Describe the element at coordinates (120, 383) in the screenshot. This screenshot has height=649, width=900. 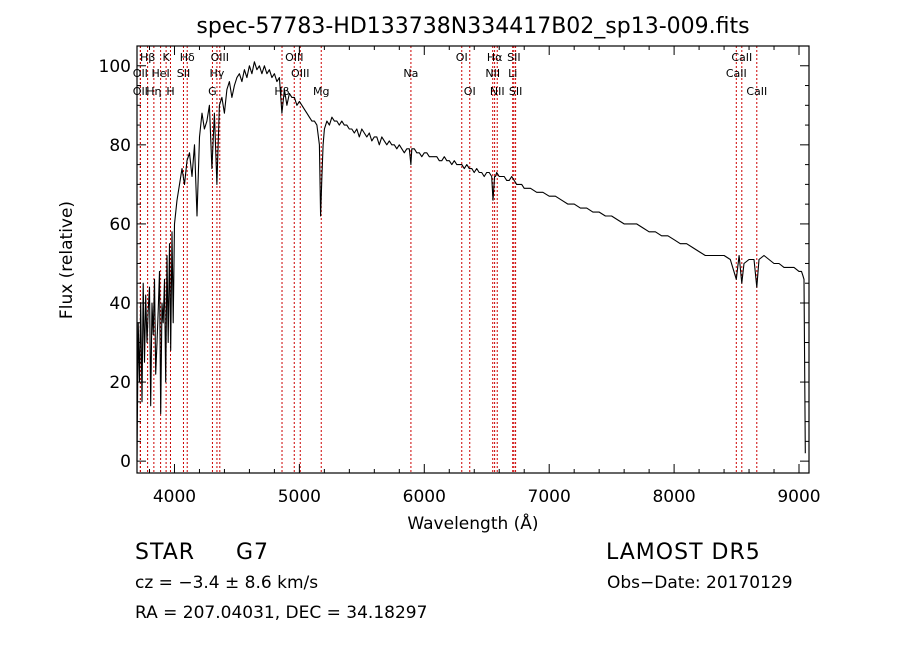
I see `y-tick-label-1: 20` at that location.